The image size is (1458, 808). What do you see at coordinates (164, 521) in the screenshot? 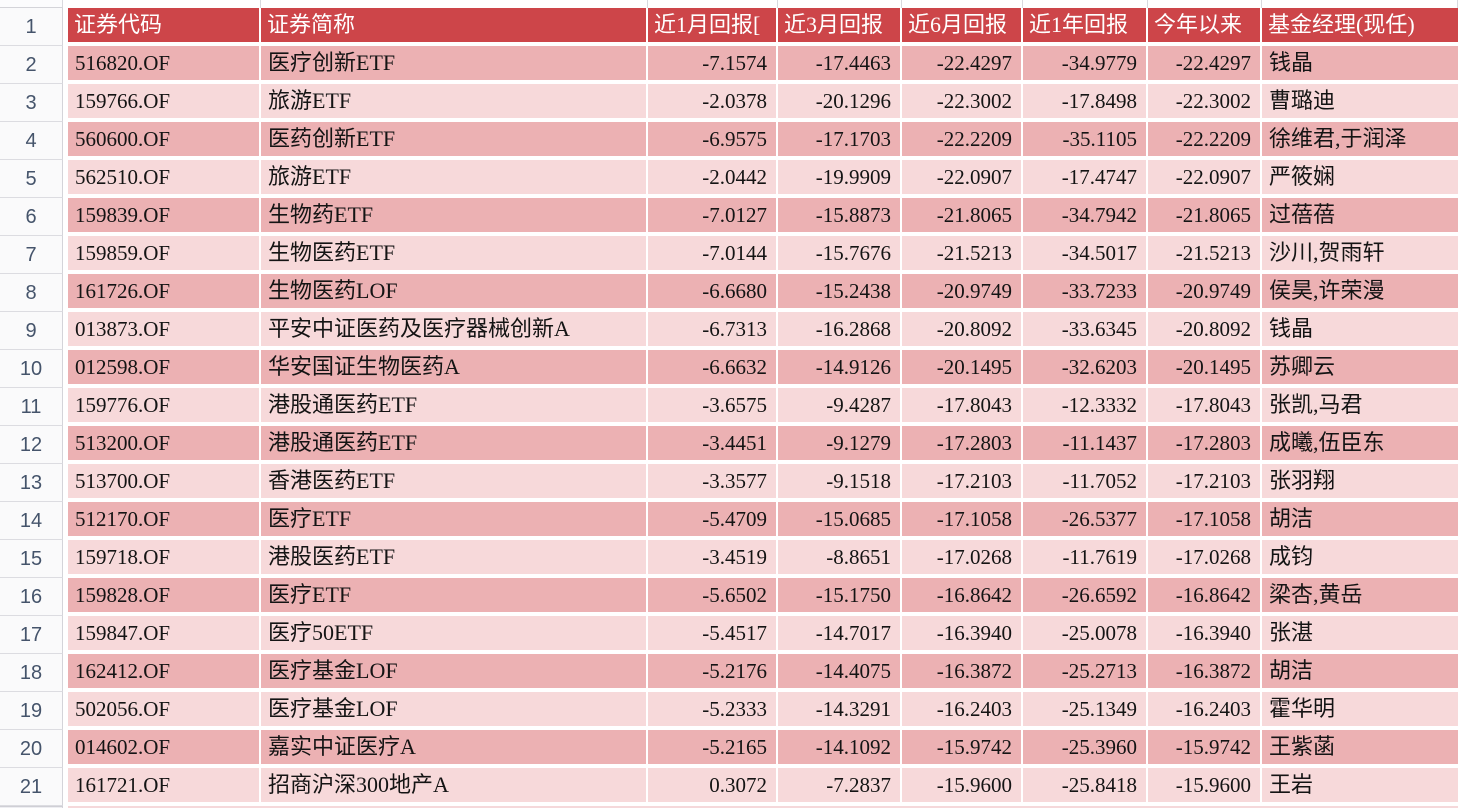
I see `cell-code: 512170.OF` at bounding box center [164, 521].